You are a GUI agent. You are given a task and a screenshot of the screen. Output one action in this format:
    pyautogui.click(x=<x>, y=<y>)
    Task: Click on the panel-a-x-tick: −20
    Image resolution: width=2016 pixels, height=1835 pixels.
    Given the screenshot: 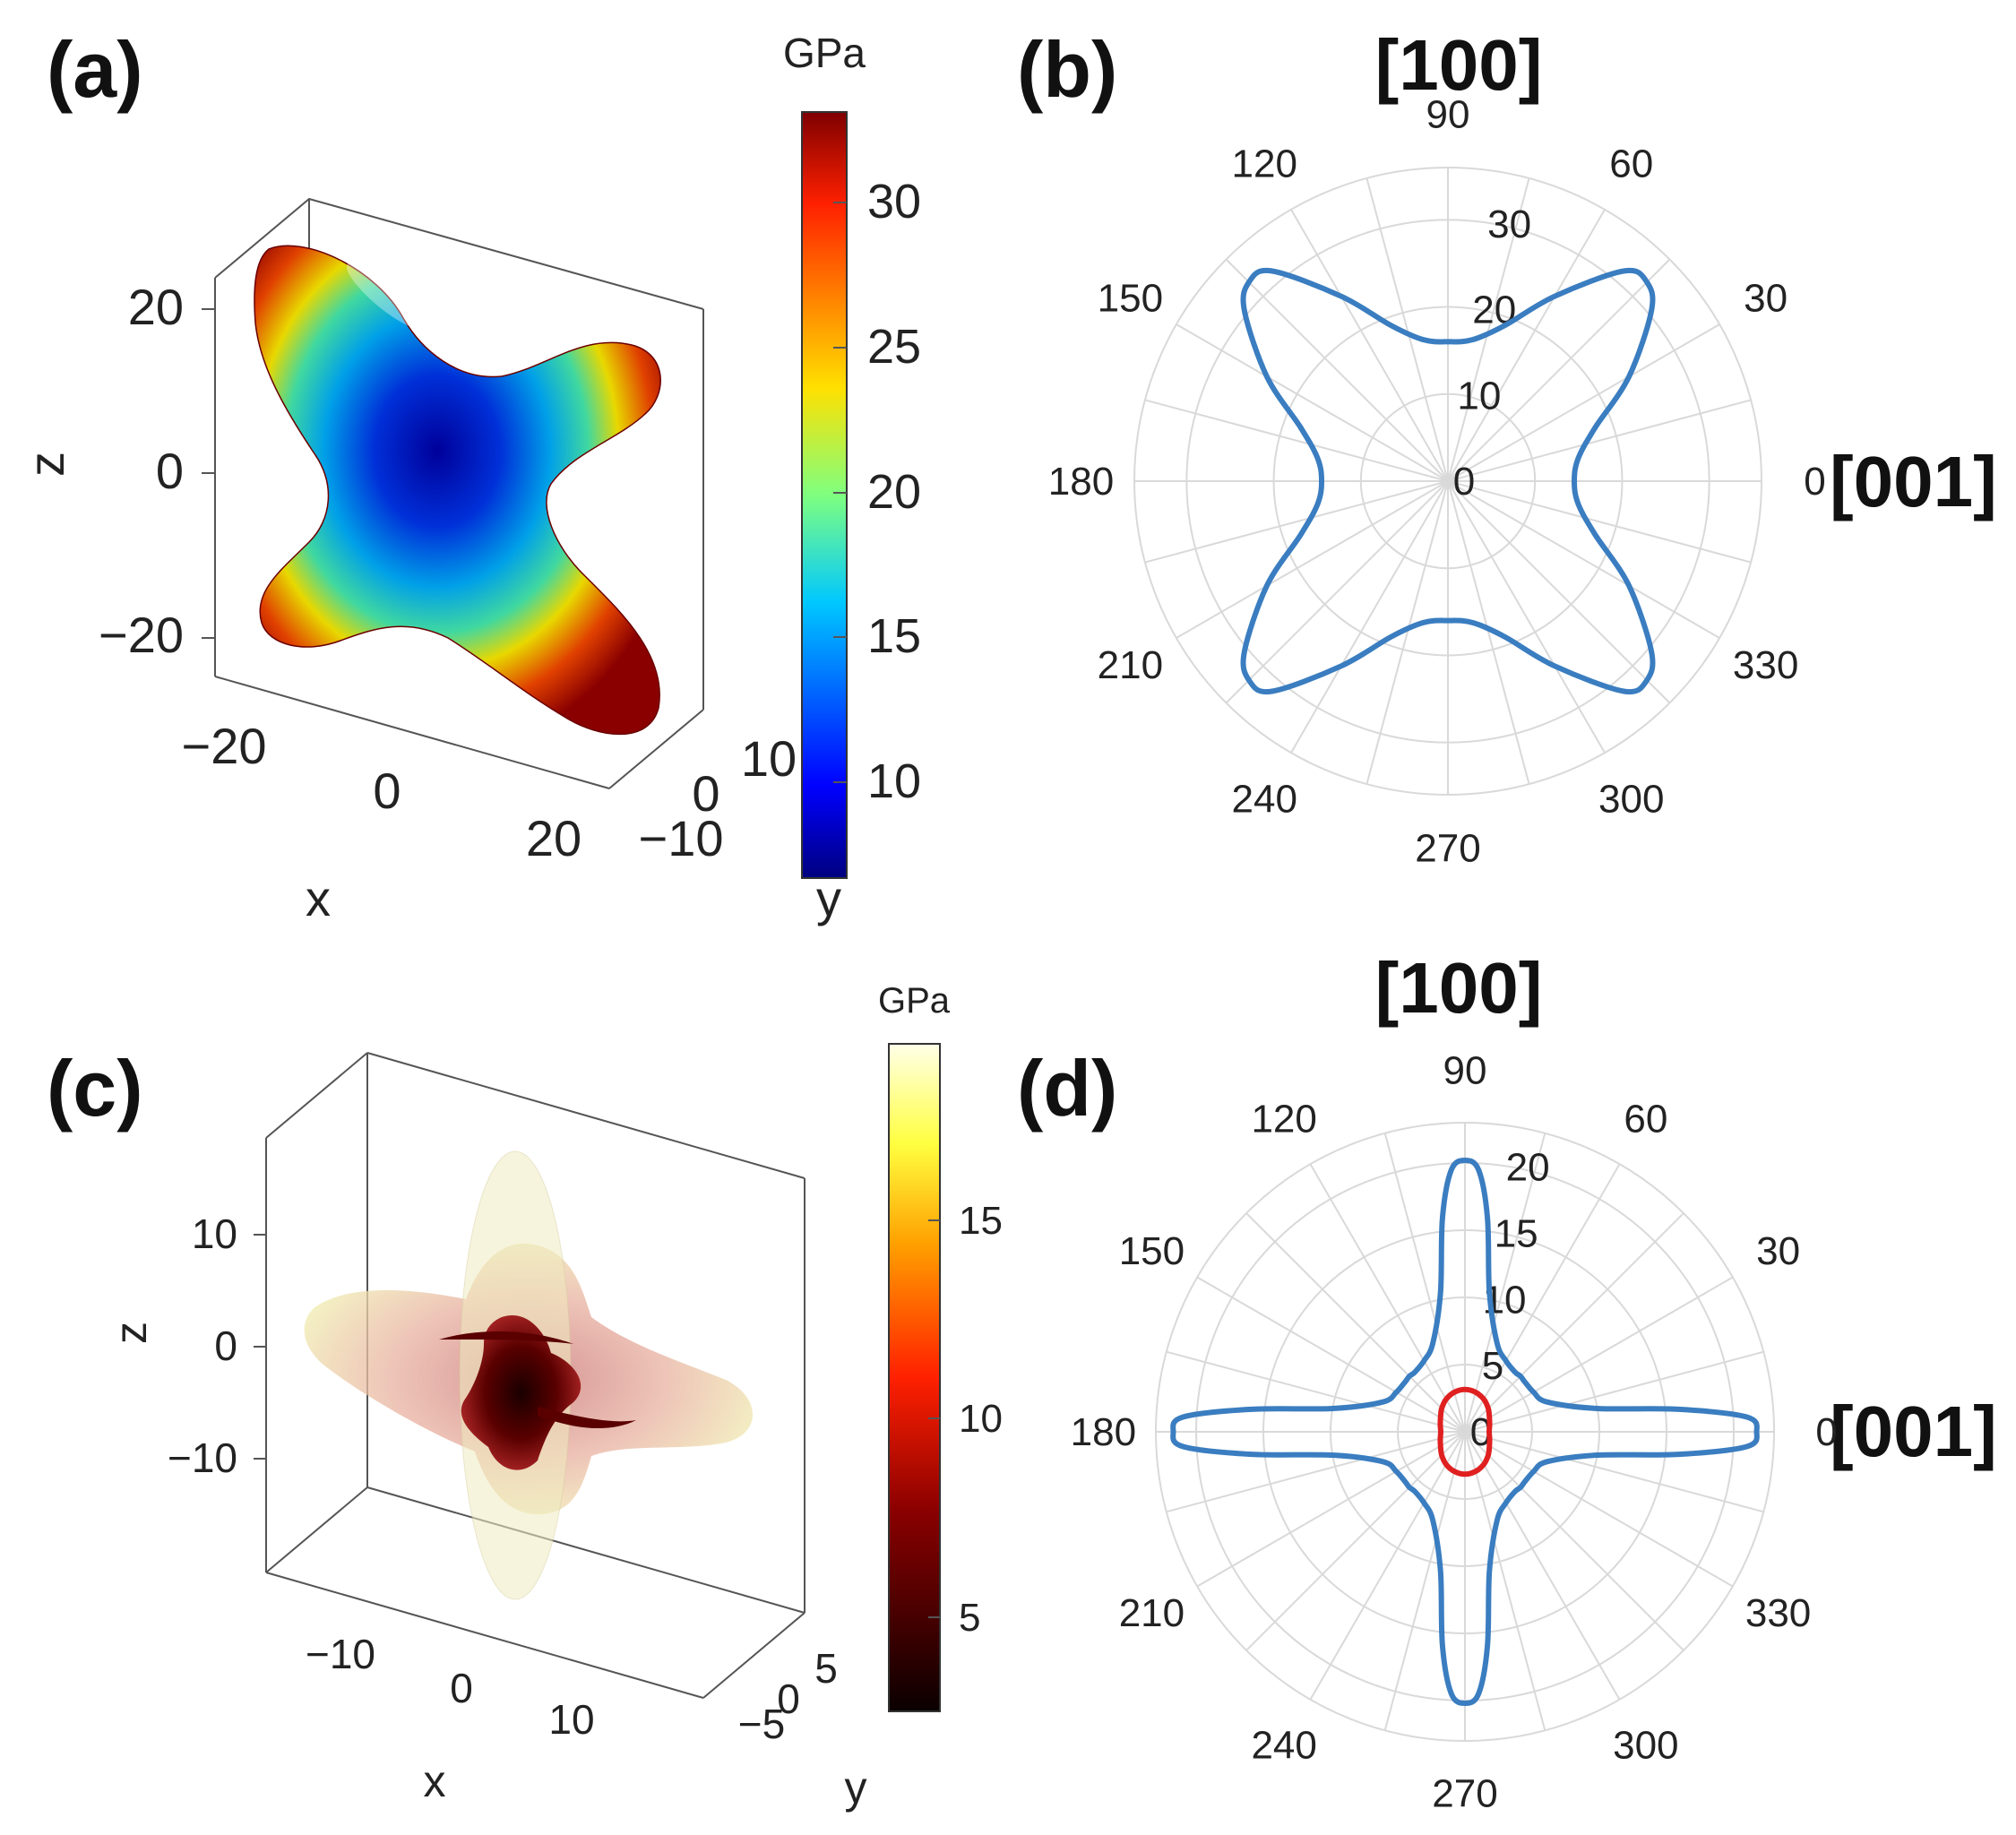 What is the action you would take?
    pyautogui.click(x=224, y=746)
    